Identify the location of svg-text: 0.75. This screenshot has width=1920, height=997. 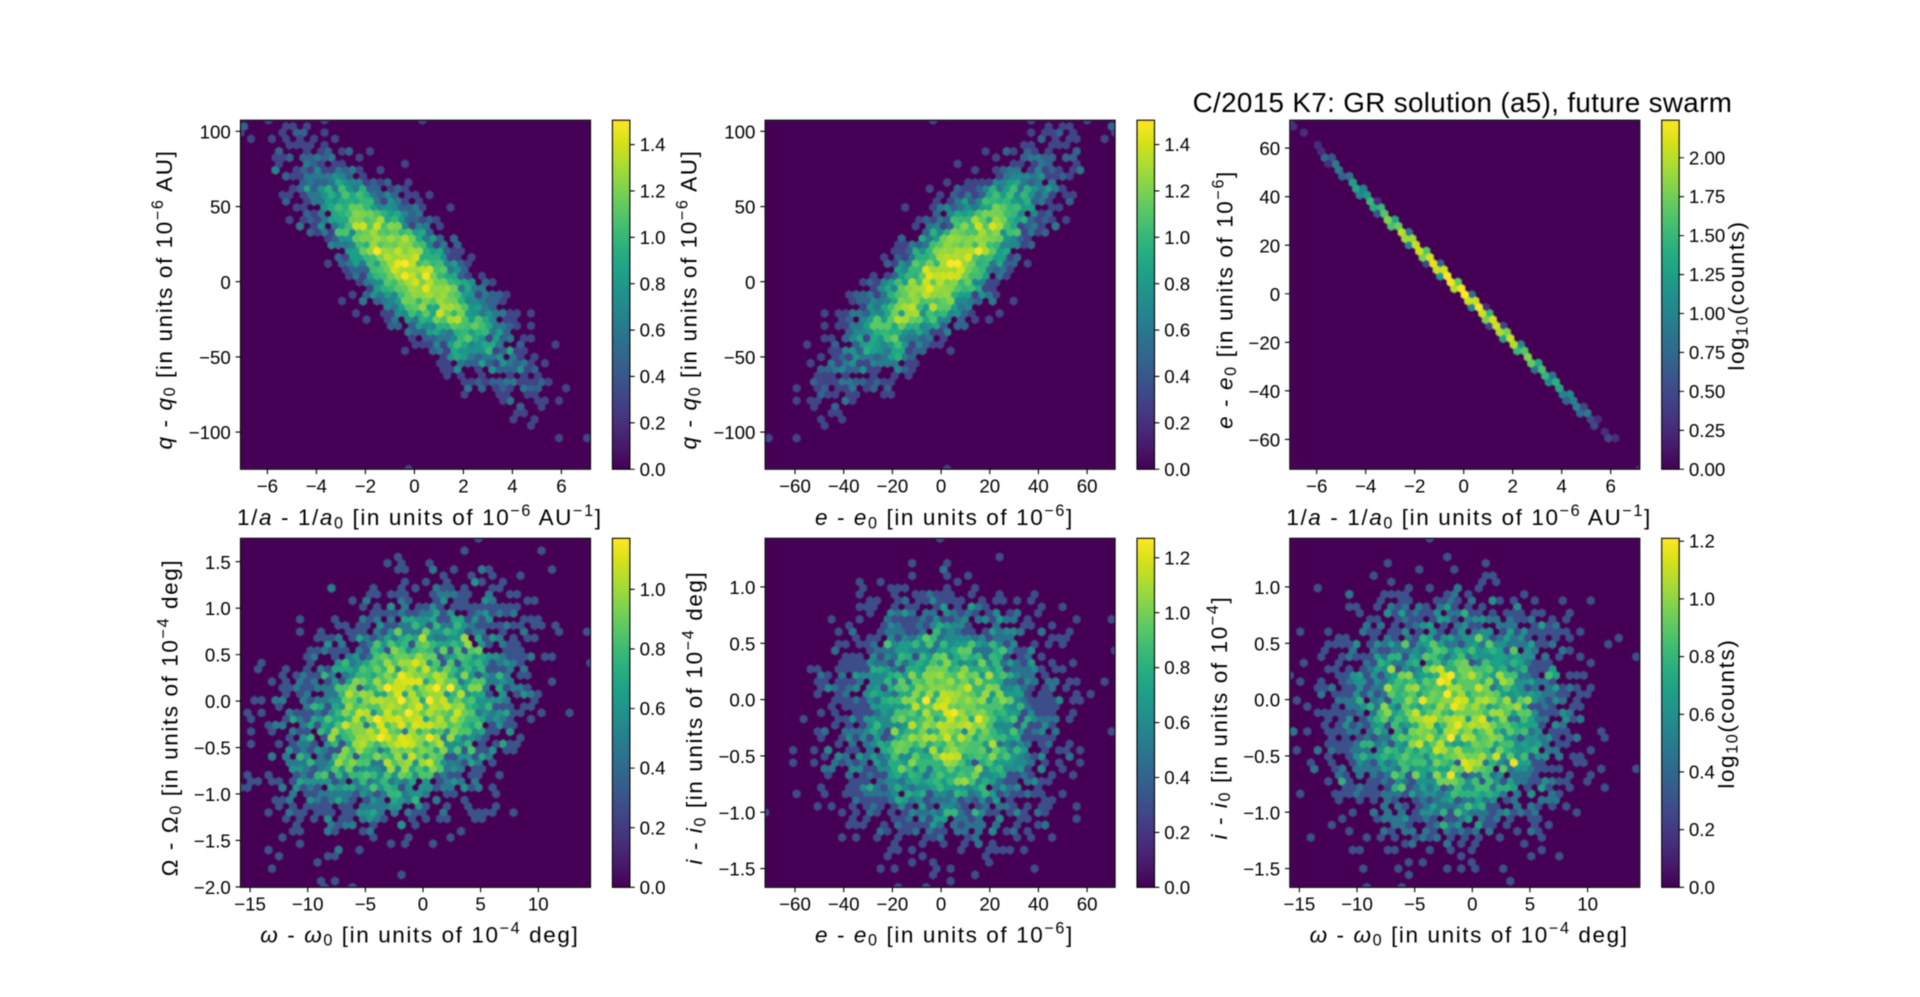
(1707, 352).